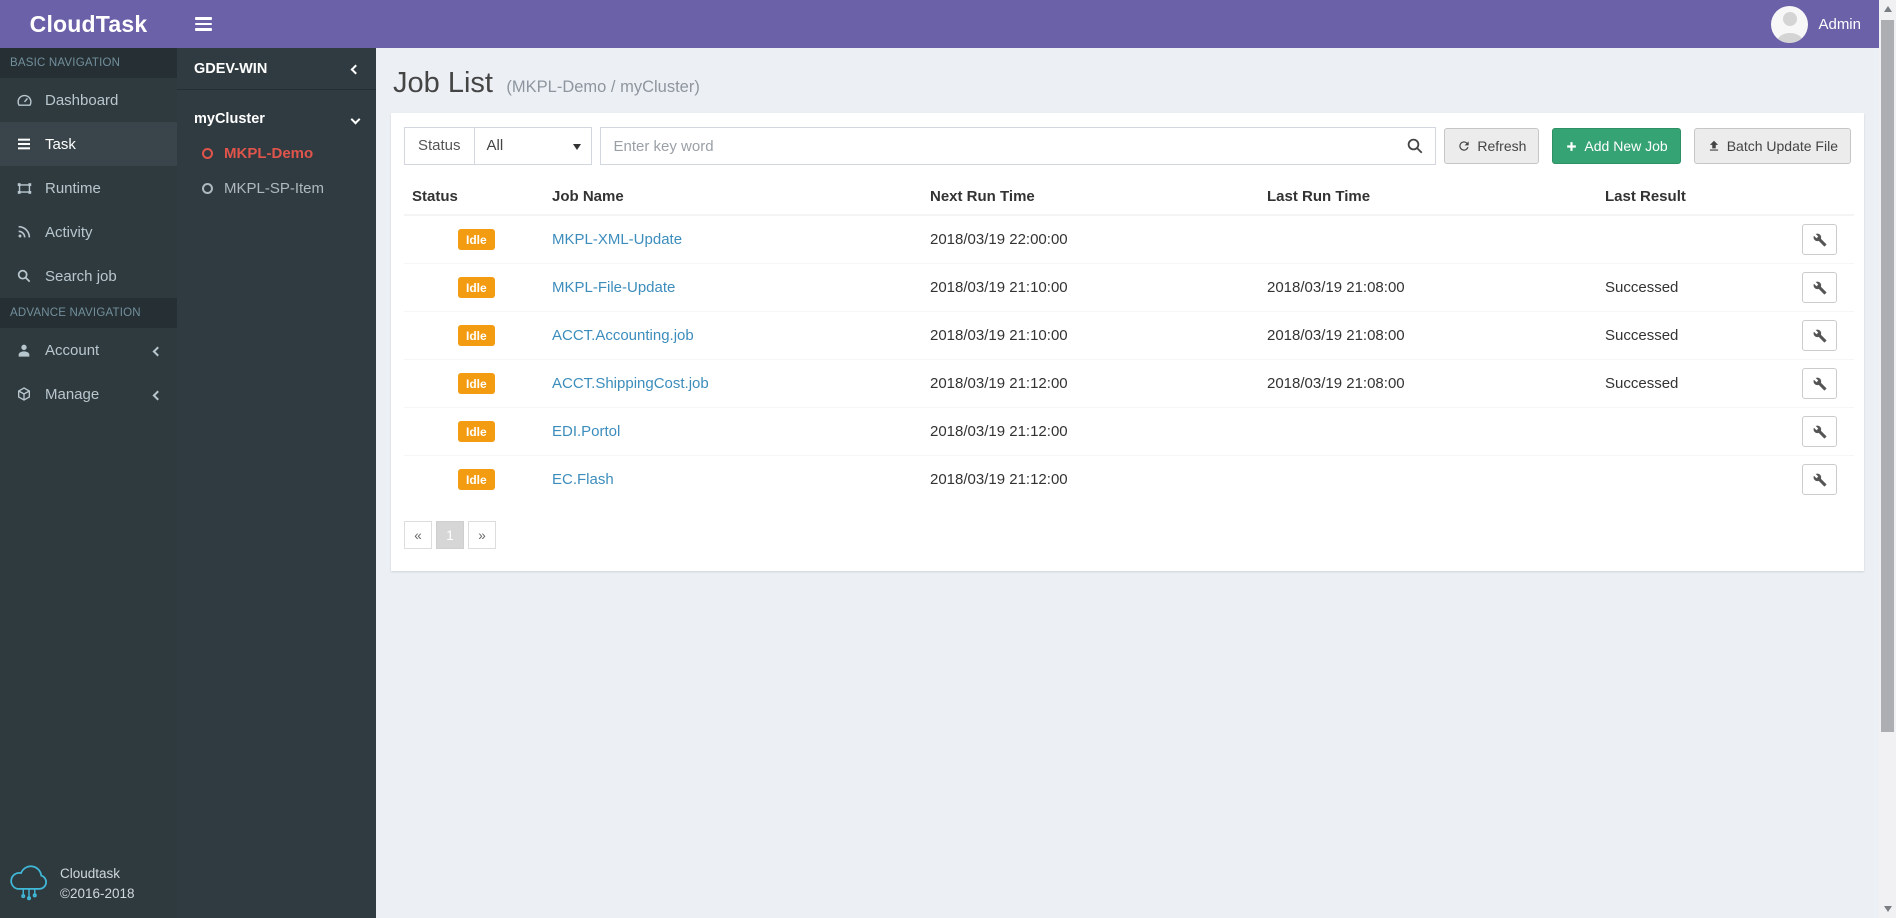  Describe the element at coordinates (1887, 376) in the screenshot. I see `scrollbar-thumb` at that location.